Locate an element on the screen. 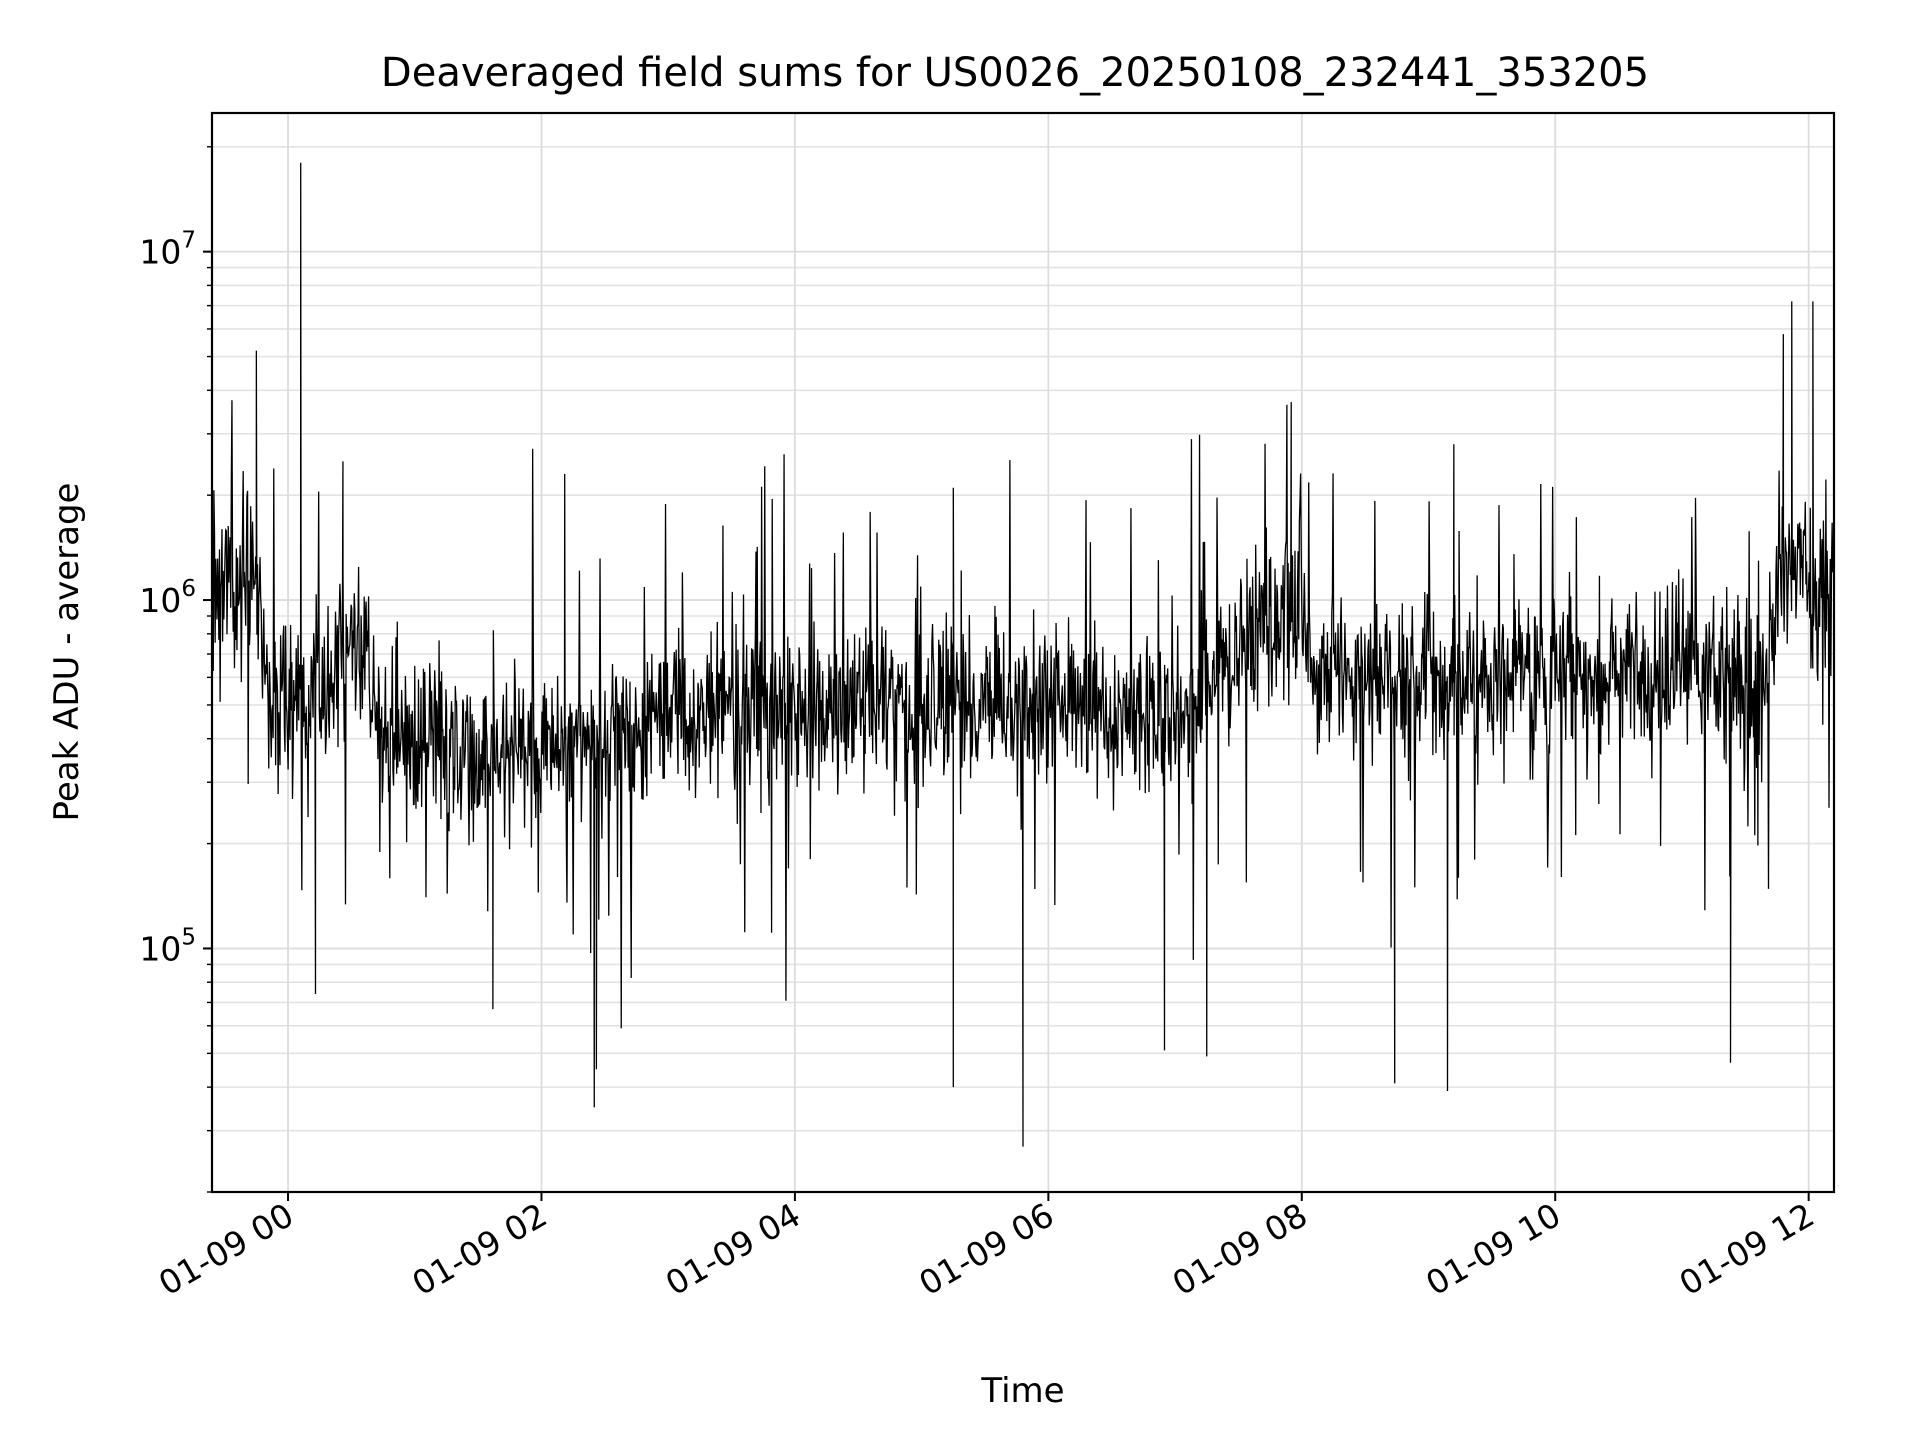 The width and height of the screenshot is (1920, 1440). y-tick-label: 10⁷ is located at coordinates (167, 250).